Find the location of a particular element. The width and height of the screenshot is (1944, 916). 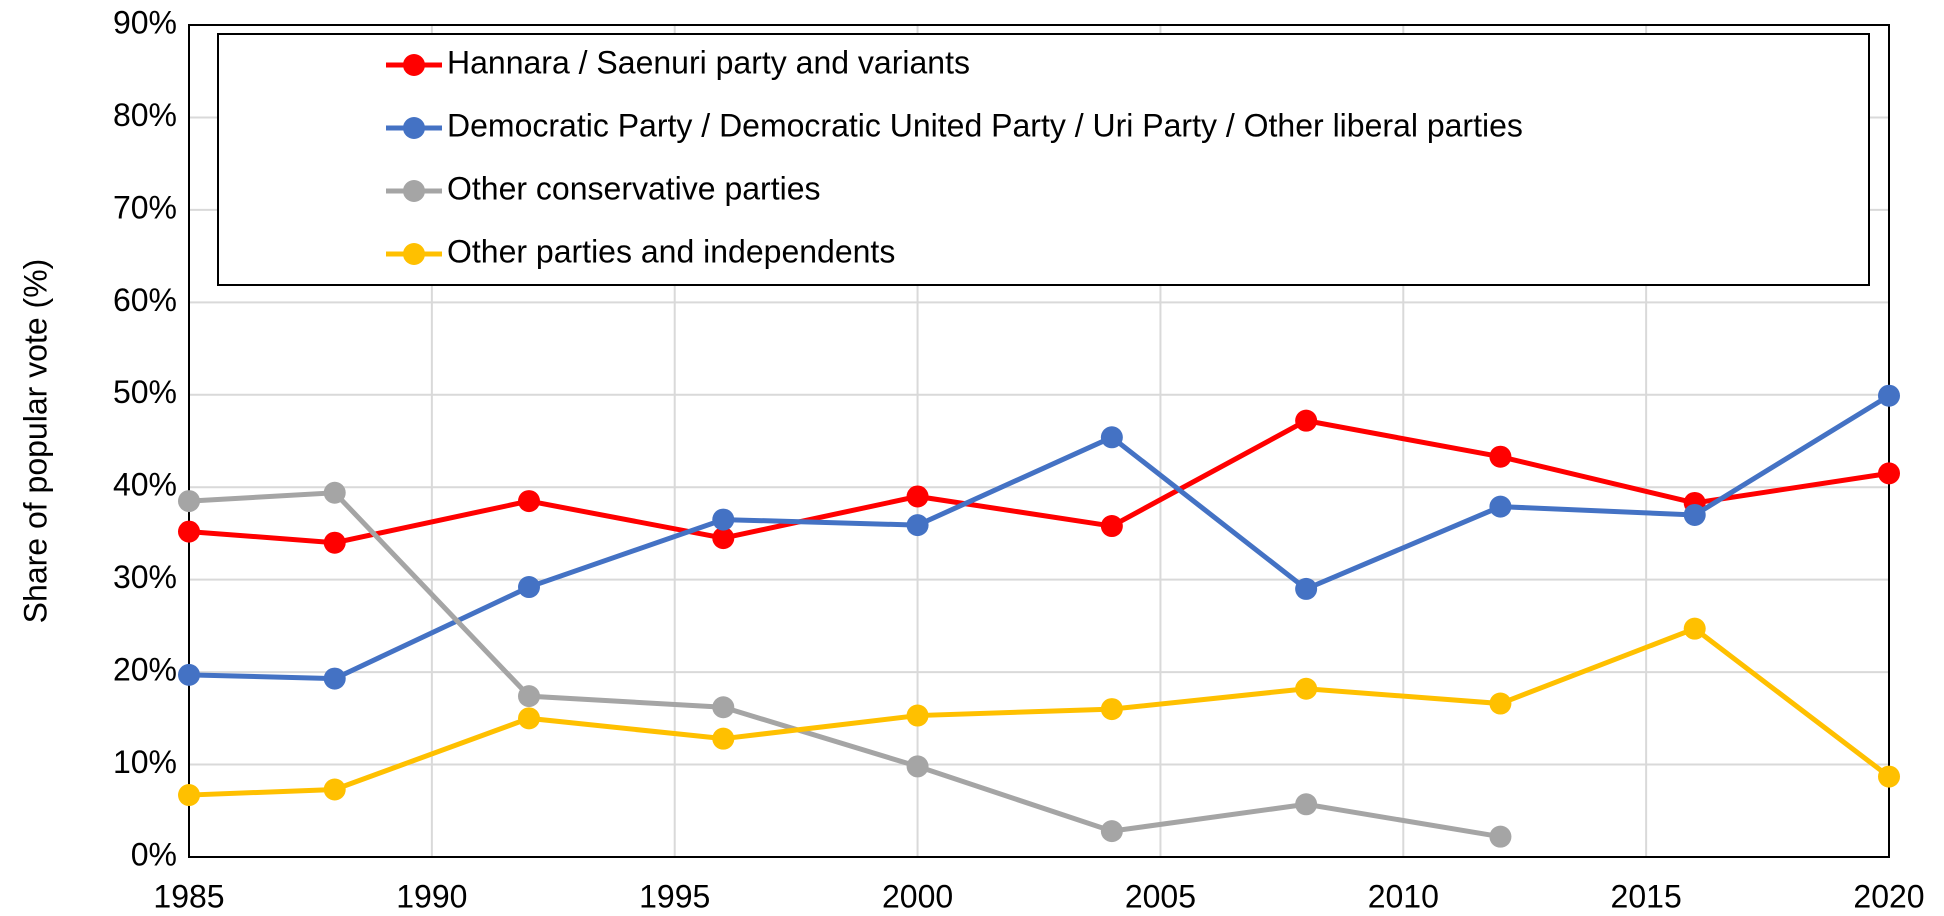

series-line is located at coordinates (1039, 482).